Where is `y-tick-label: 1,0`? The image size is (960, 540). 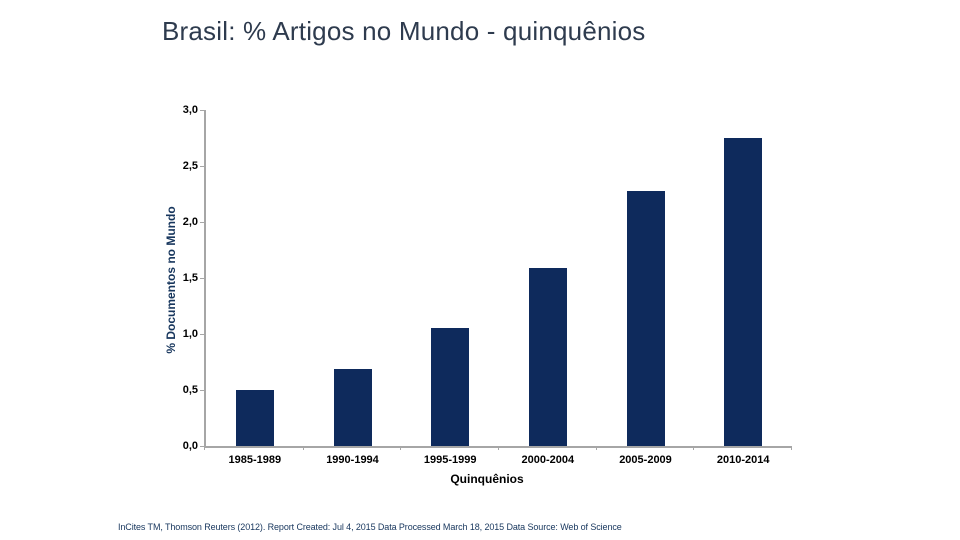
y-tick-label: 1,0 is located at coordinates (190, 334).